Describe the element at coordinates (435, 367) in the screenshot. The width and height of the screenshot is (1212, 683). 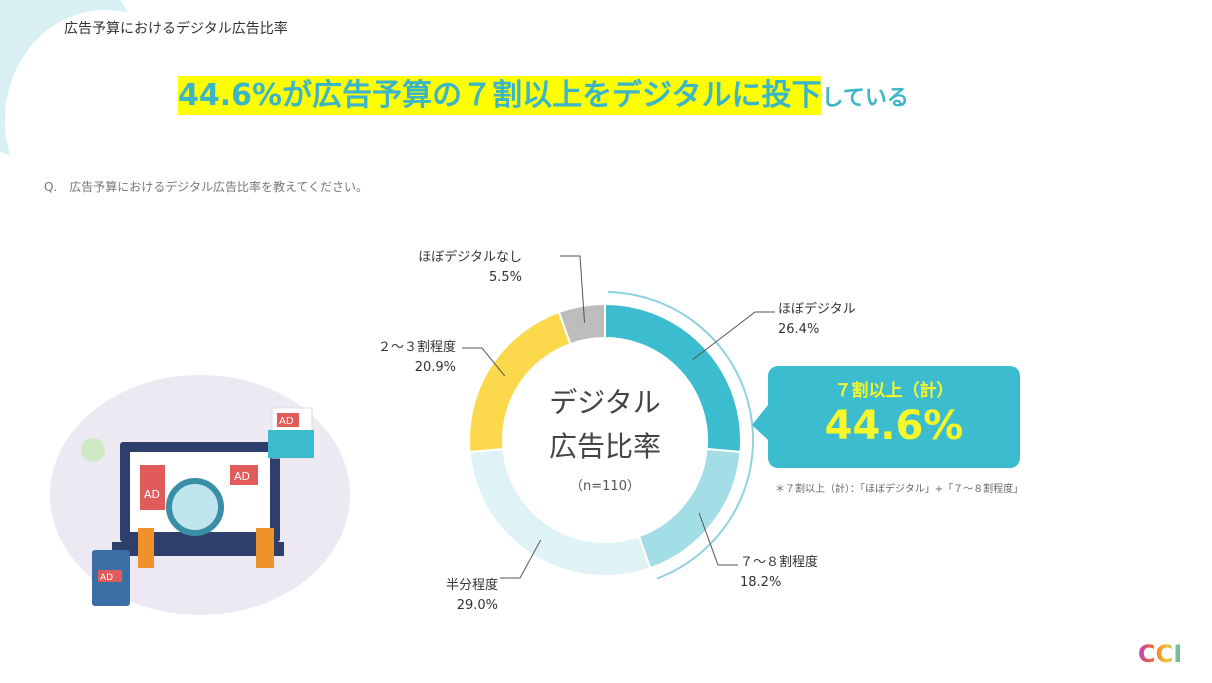
I see `value-label: 20.9%` at that location.